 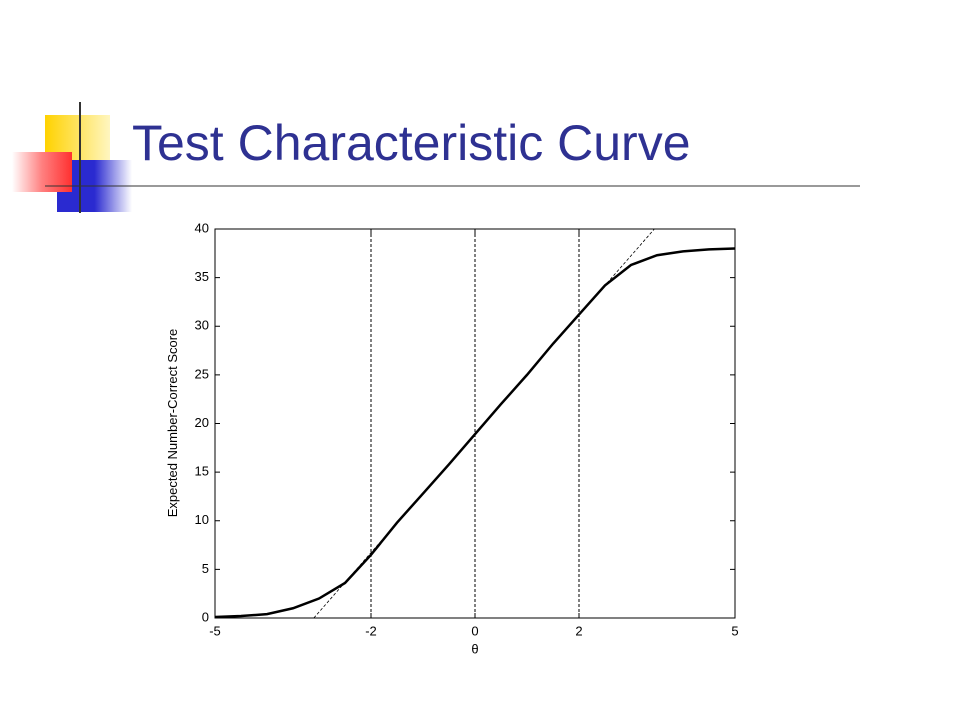 I want to click on y-tick-label: 40, so click(x=202, y=227).